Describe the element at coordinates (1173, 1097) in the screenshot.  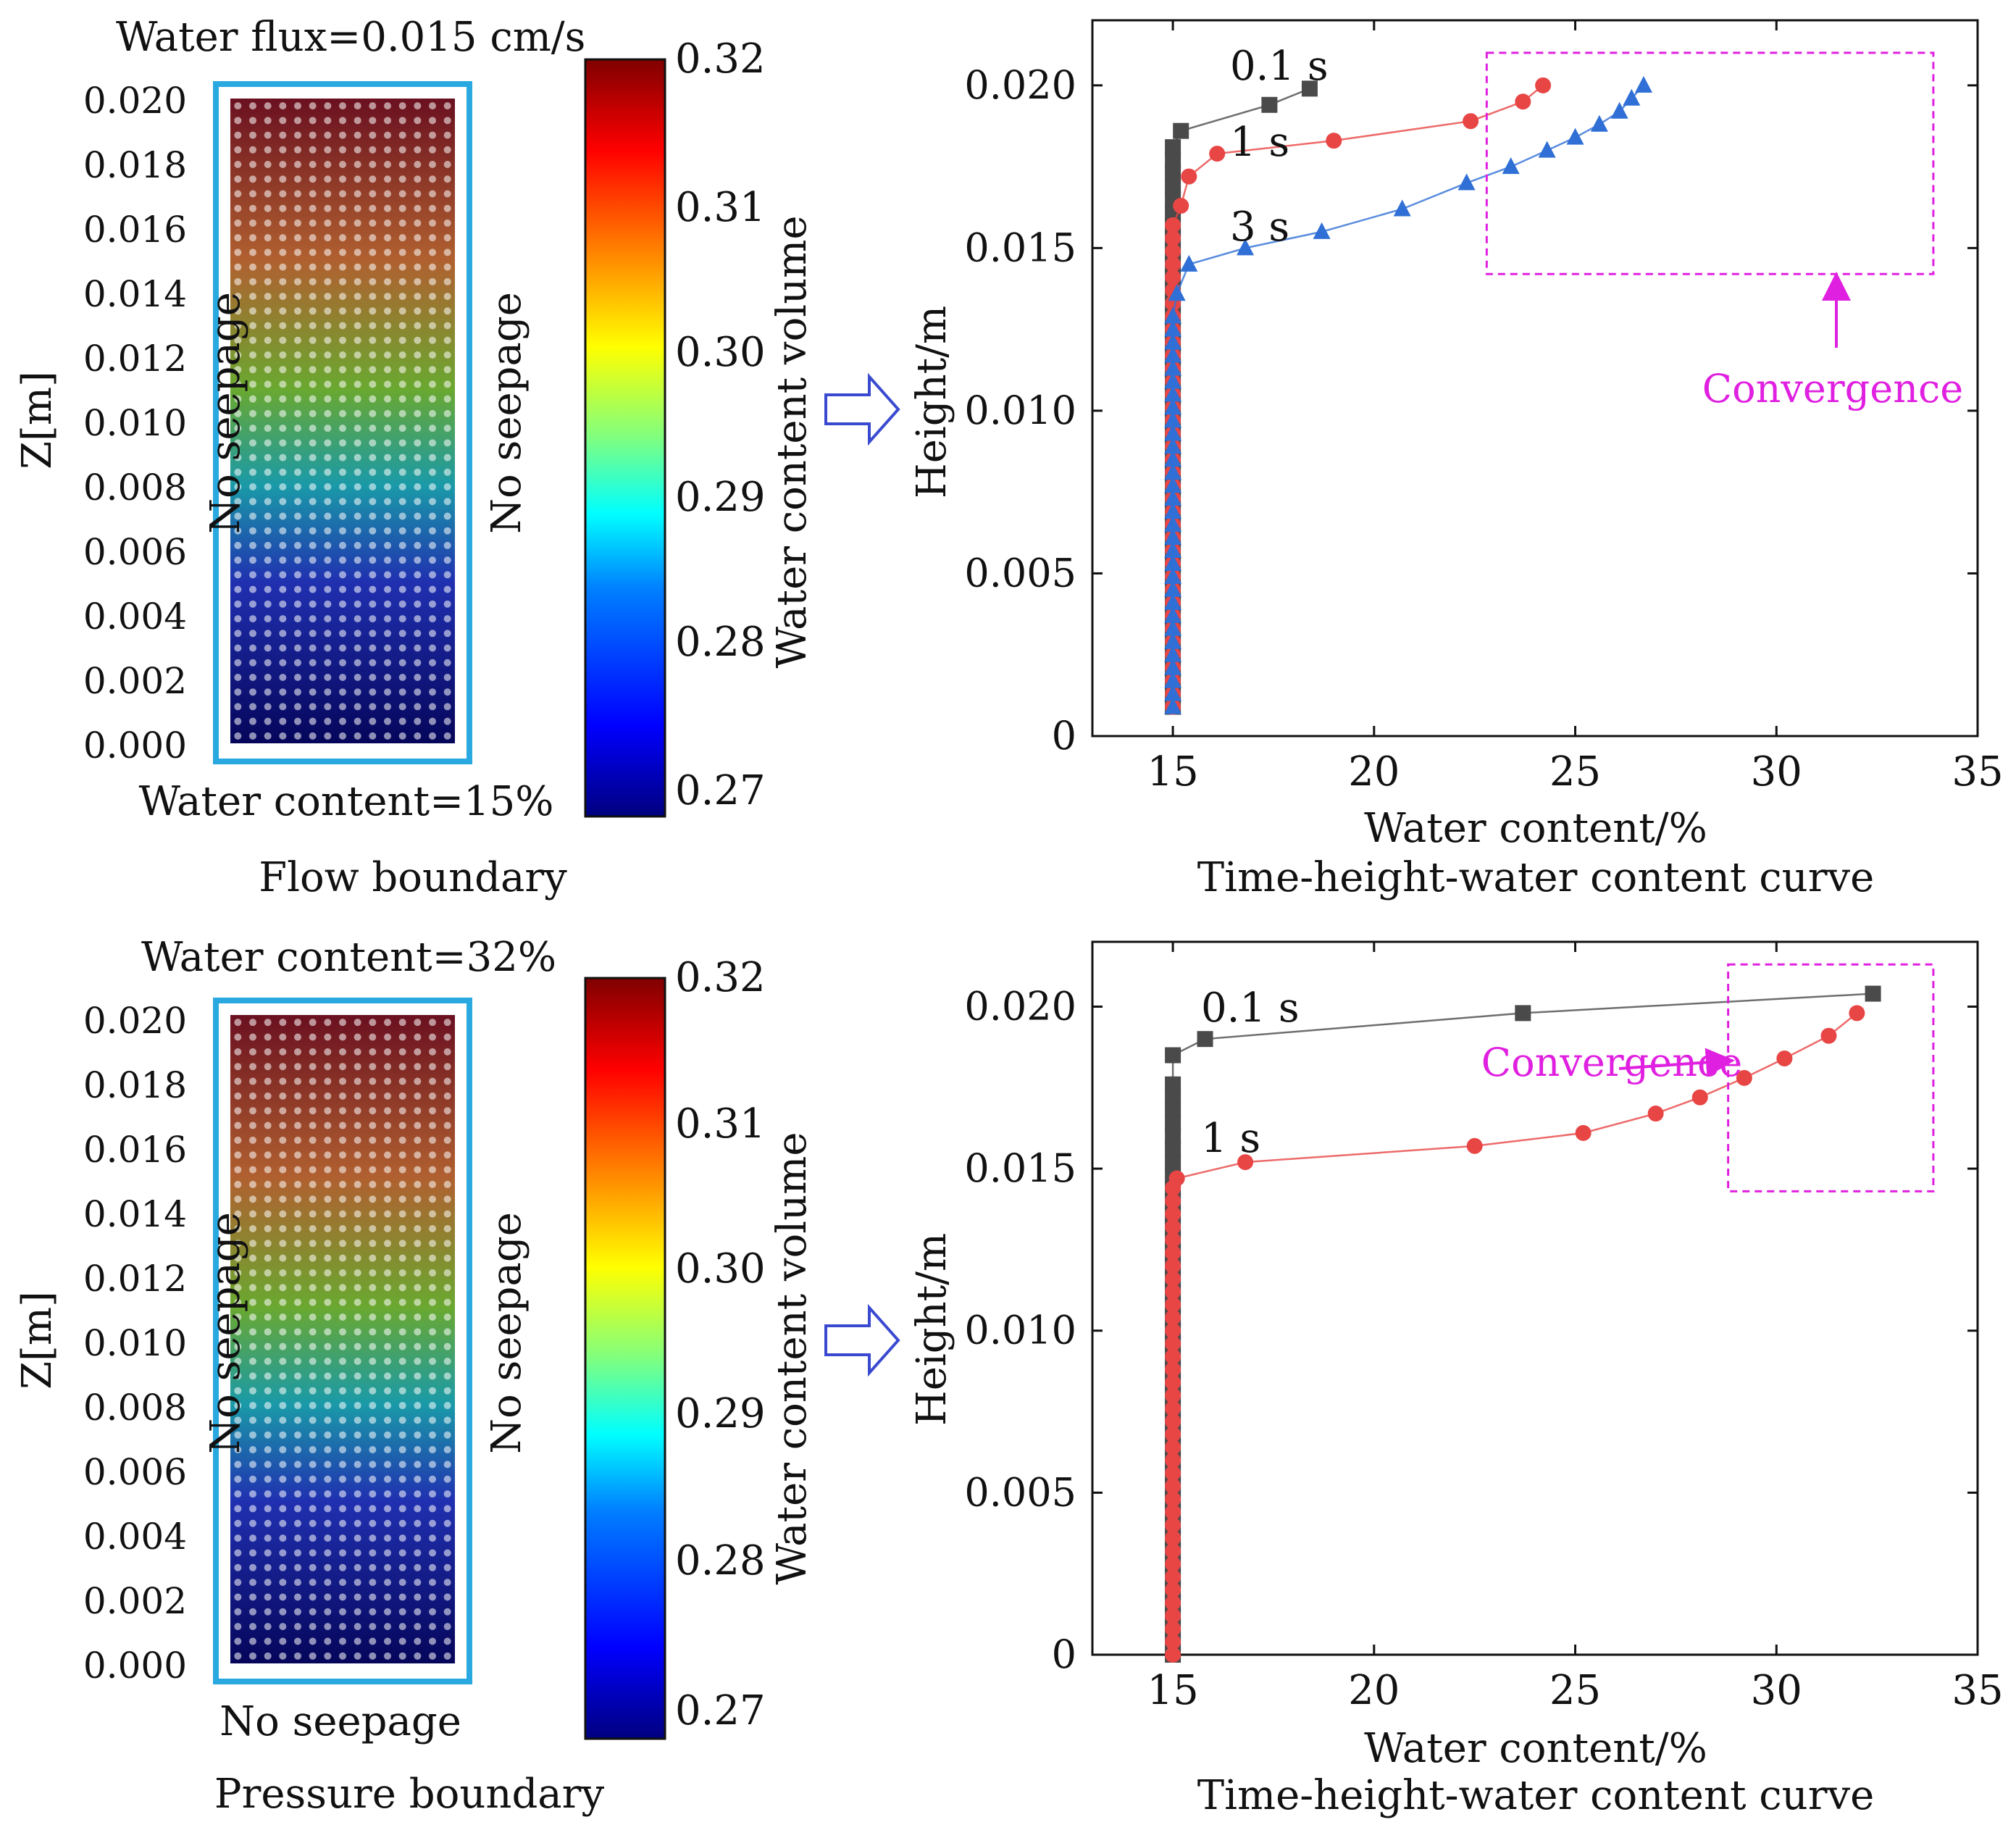
I see `square-marker` at that location.